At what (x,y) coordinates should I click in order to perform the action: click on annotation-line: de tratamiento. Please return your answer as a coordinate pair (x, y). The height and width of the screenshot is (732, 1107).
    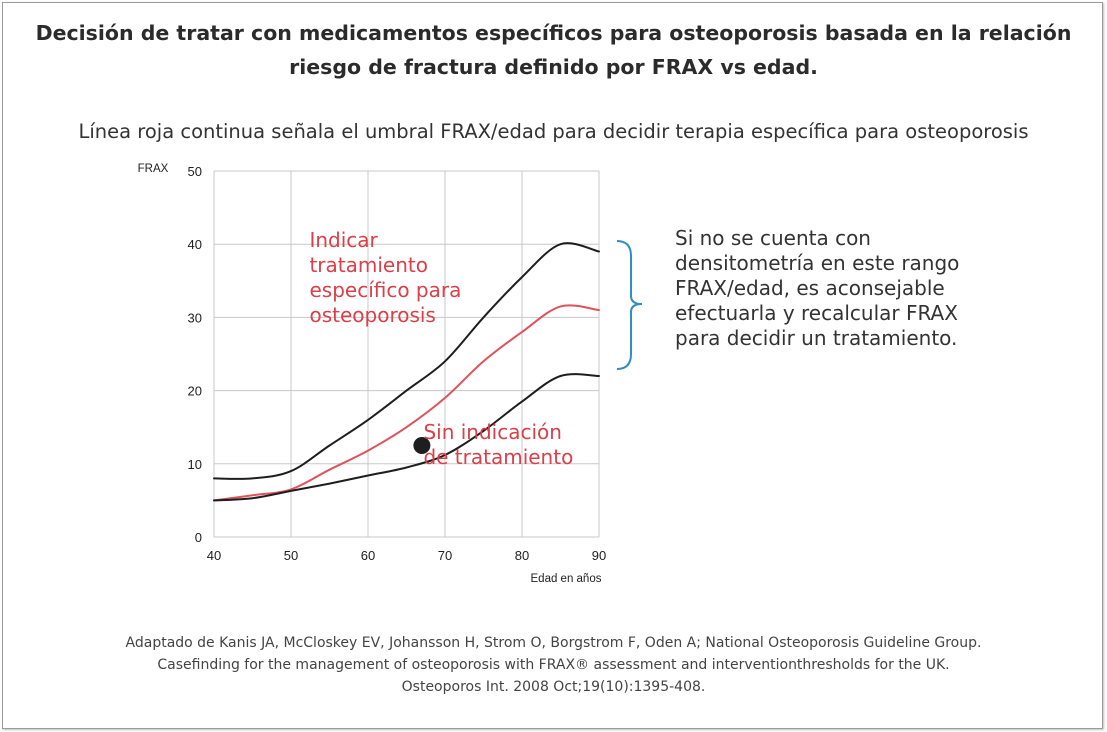
    Looking at the image, I should click on (498, 457).